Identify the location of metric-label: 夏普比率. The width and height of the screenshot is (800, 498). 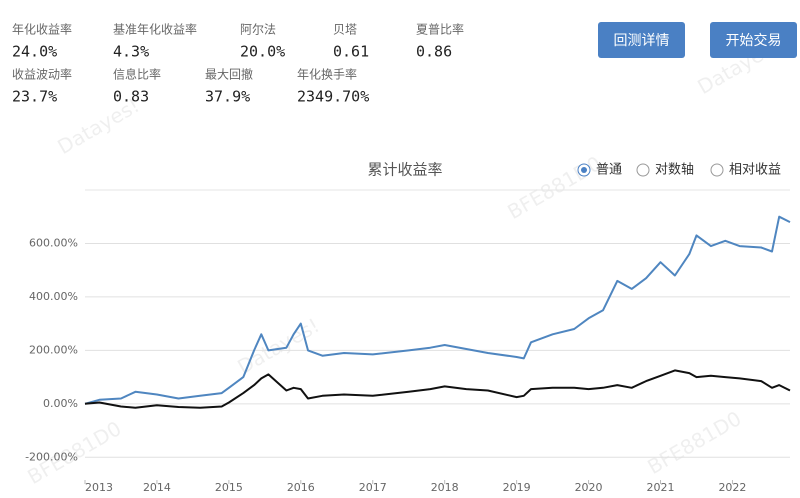
(440, 29).